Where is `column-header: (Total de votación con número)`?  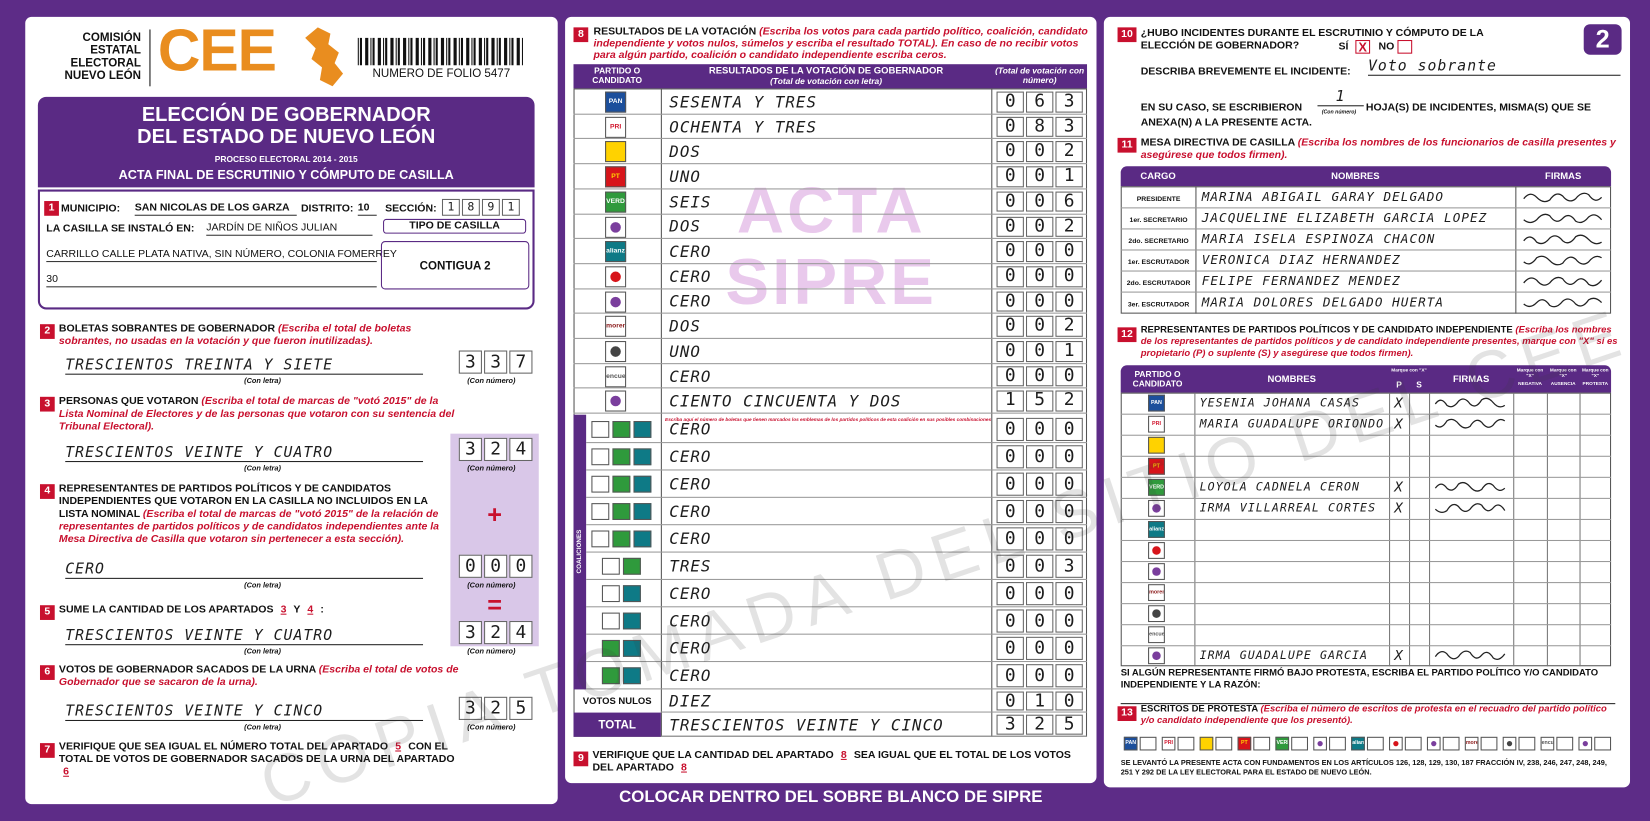 column-header: (Total de votación con número) is located at coordinates (1040, 76).